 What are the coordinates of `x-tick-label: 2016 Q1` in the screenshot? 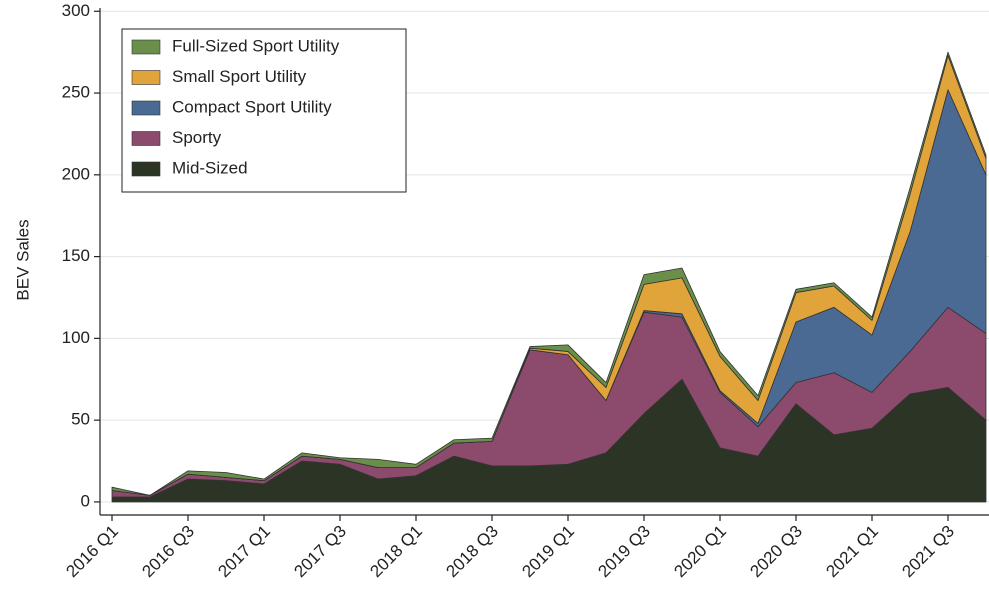 It's located at (92, 552).